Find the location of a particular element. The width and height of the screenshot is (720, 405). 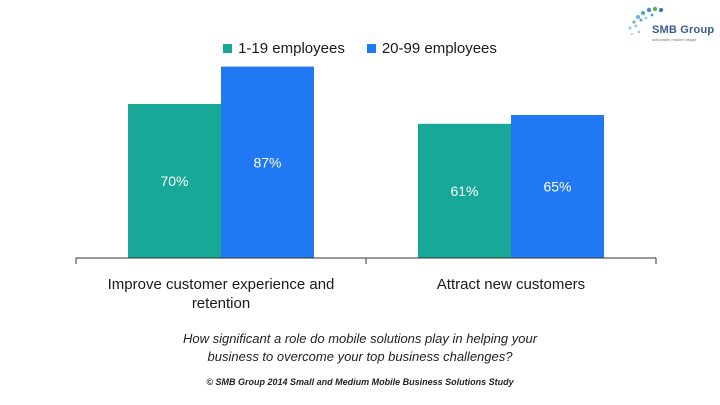

data-label-series-1-category-1: 70% is located at coordinates (174, 181).